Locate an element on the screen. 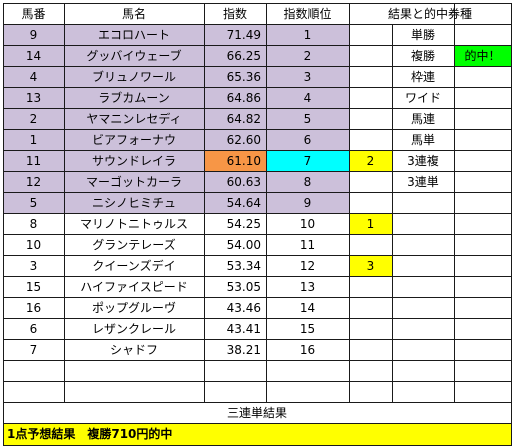 Image resolution: width=514 pixels, height=446 pixels. pick-number-cell: 3 is located at coordinates (370, 265).